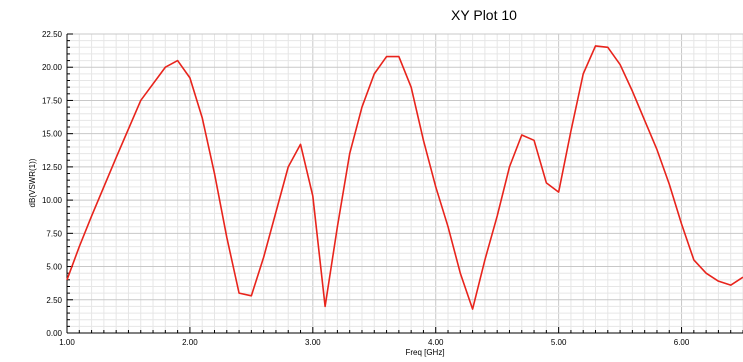  Describe the element at coordinates (436, 342) in the screenshot. I see `x-tick-label: 4.00` at that location.